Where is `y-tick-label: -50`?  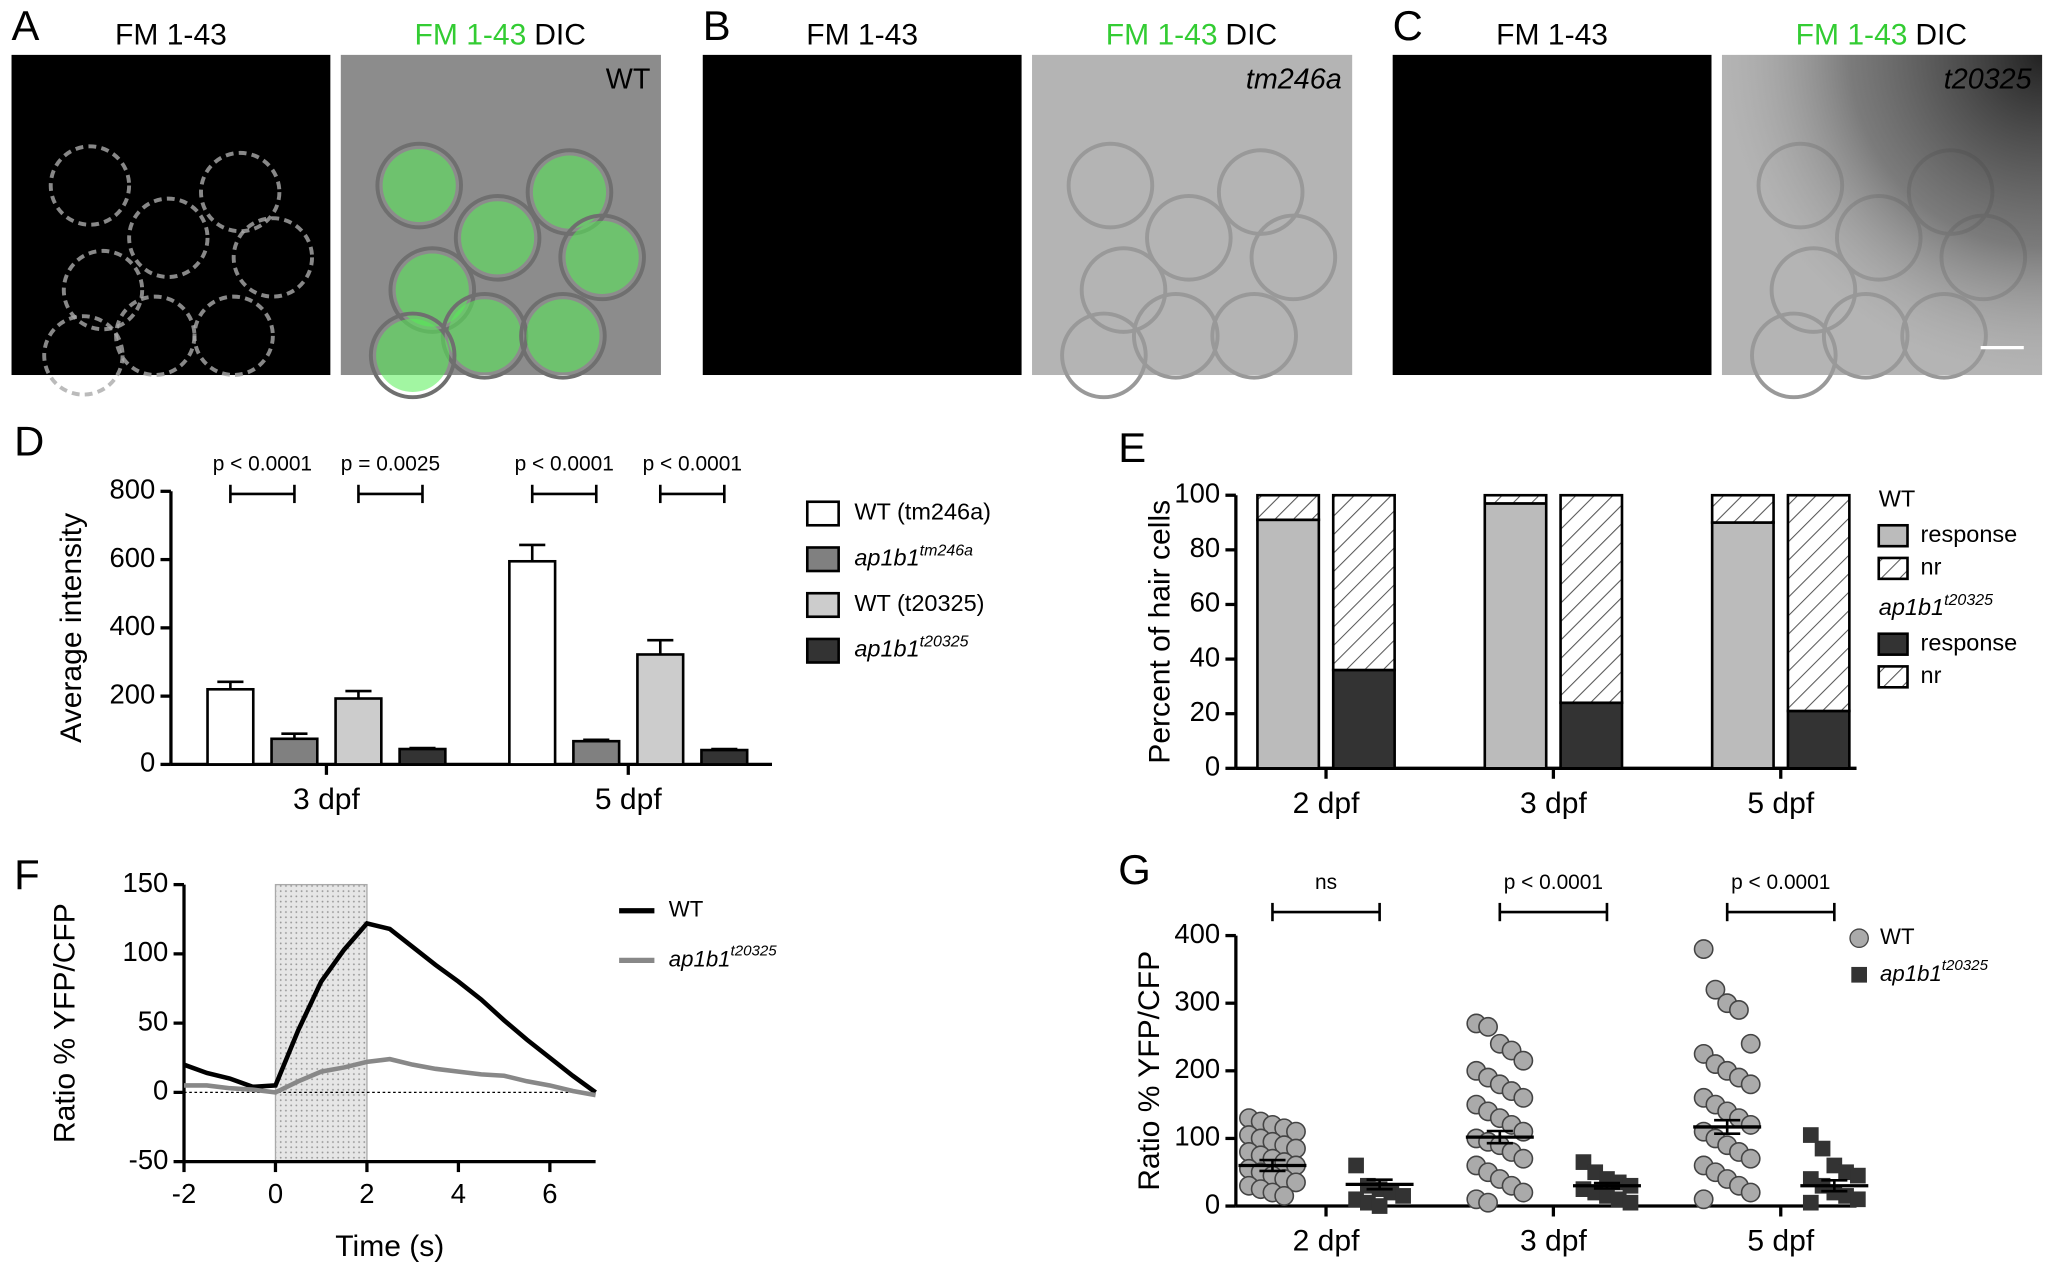
y-tick-label: -50 is located at coordinates (149, 1159).